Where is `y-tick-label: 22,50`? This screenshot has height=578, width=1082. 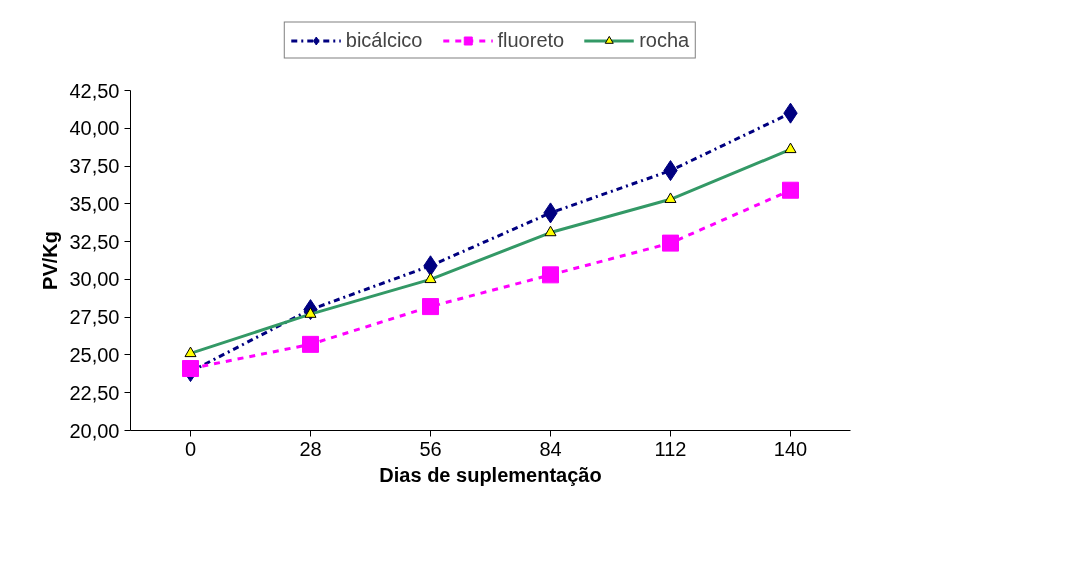
y-tick-label: 22,50 is located at coordinates (94, 392).